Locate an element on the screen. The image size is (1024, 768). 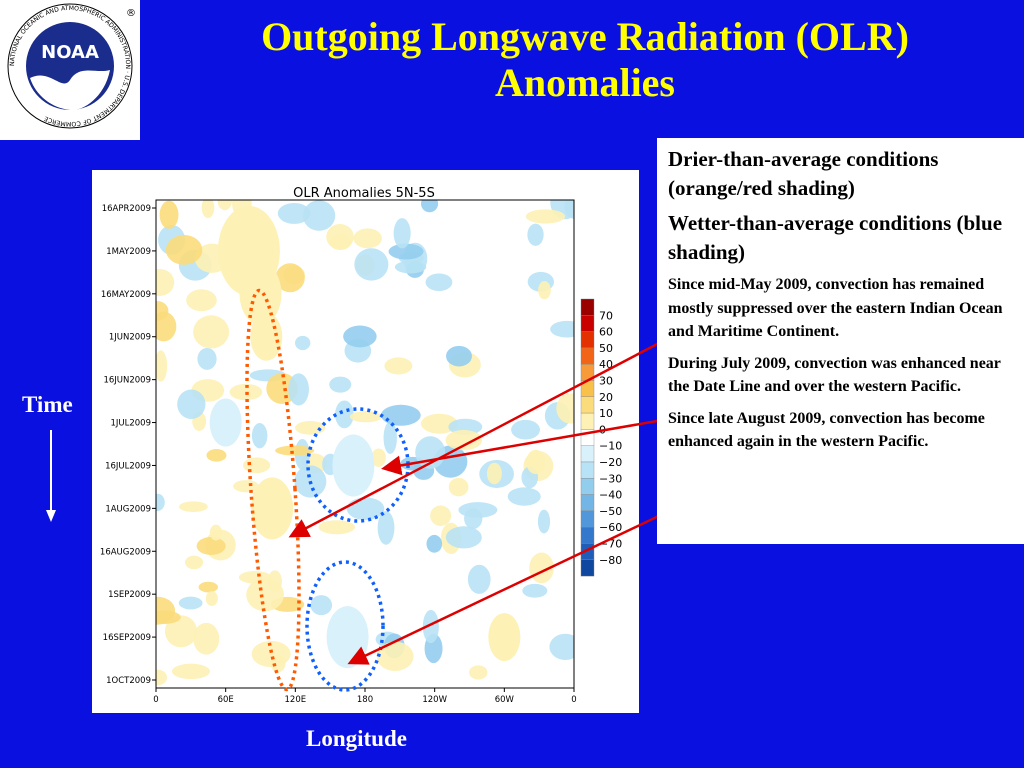
colorbar-label: 10 is located at coordinates (606, 413).